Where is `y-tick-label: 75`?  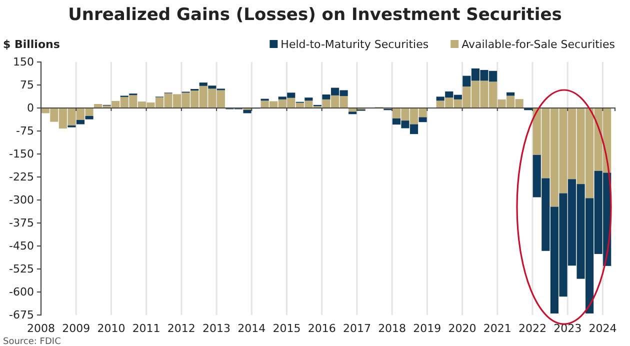
y-tick-label: 75 is located at coordinates (27, 85).